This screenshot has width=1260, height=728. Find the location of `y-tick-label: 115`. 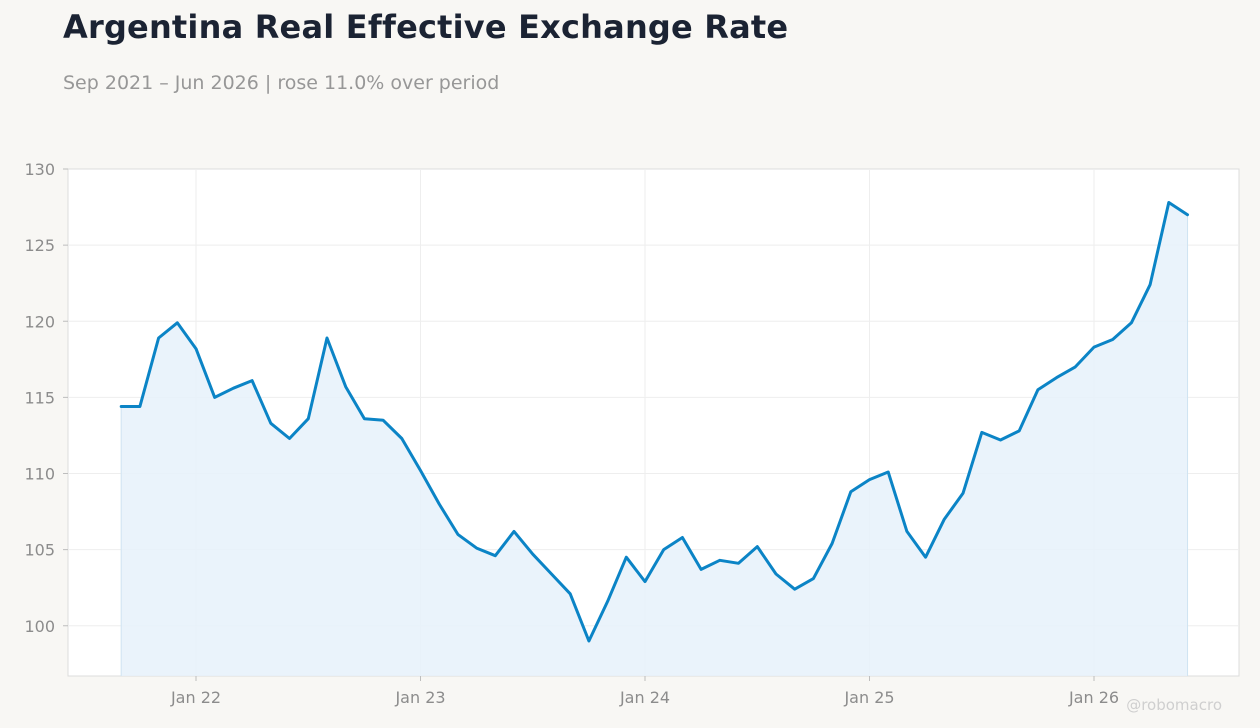

y-tick-label: 115 is located at coordinates (39, 397).